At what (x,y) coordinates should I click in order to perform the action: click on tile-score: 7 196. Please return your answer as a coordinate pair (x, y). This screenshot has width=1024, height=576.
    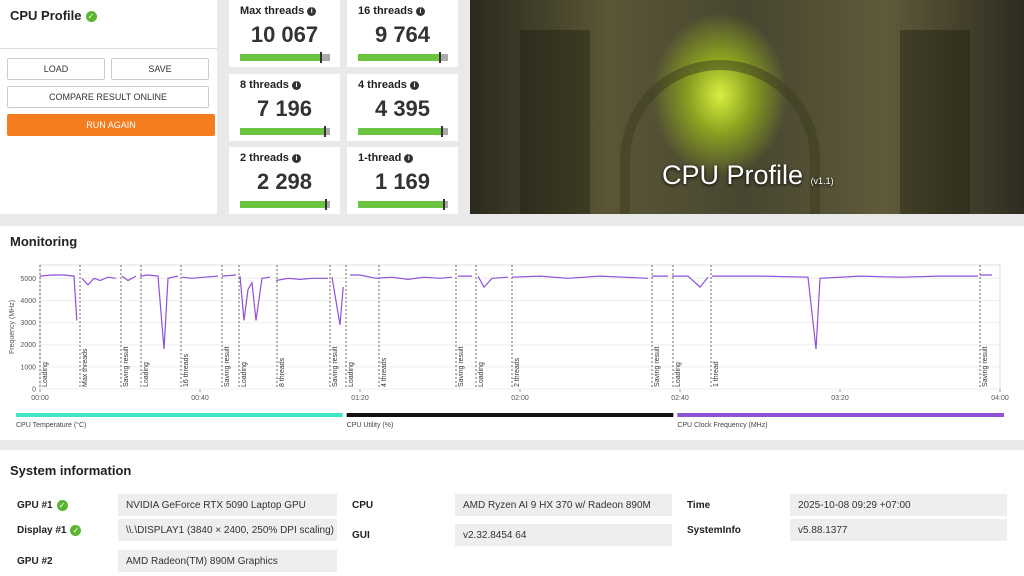
    Looking at the image, I should click on (284, 108).